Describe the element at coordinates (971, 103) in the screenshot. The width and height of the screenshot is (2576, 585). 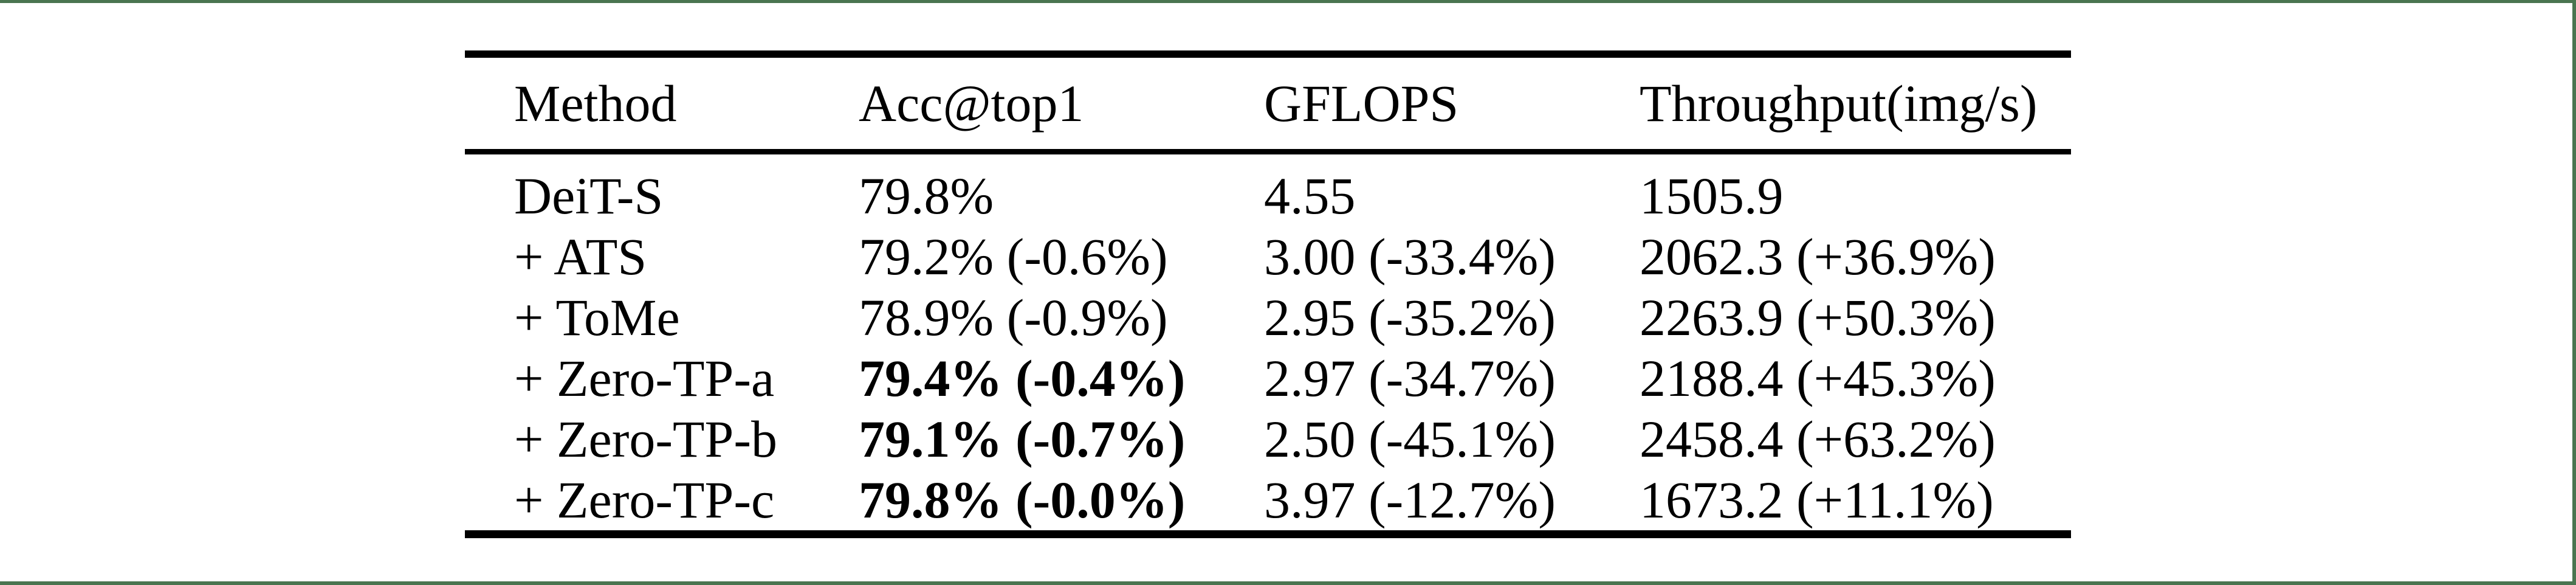
I see `column-header-acc-top1: Acc@top1` at that location.